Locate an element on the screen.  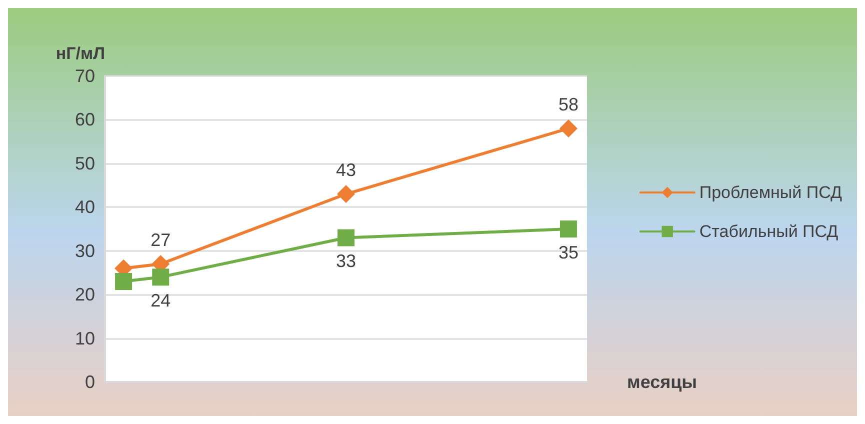
y-tick-label: 0 is located at coordinates (89, 382).